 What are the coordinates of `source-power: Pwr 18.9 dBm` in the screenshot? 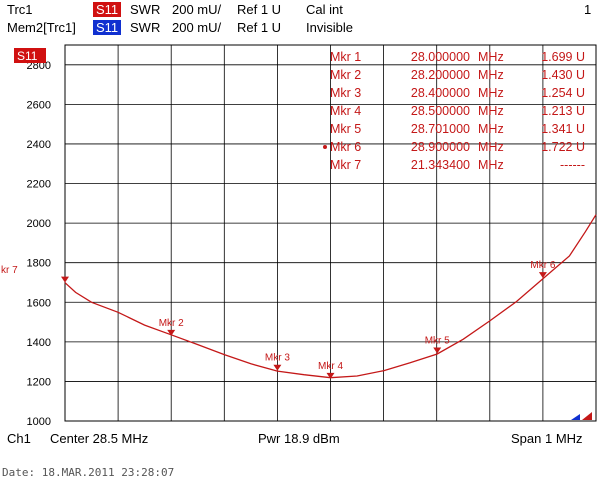 It's located at (299, 438).